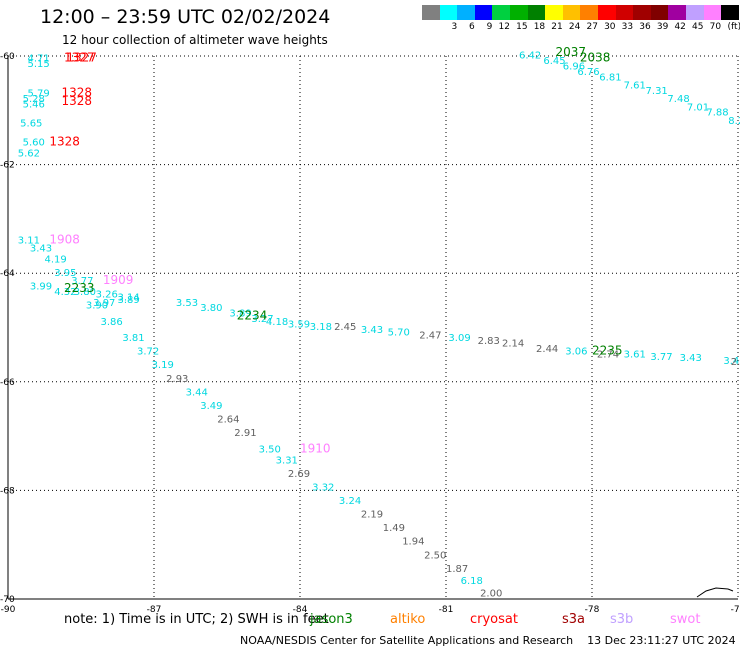  What do you see at coordinates (698, 27) in the screenshot?
I see `legend-label: 45` at bounding box center [698, 27].